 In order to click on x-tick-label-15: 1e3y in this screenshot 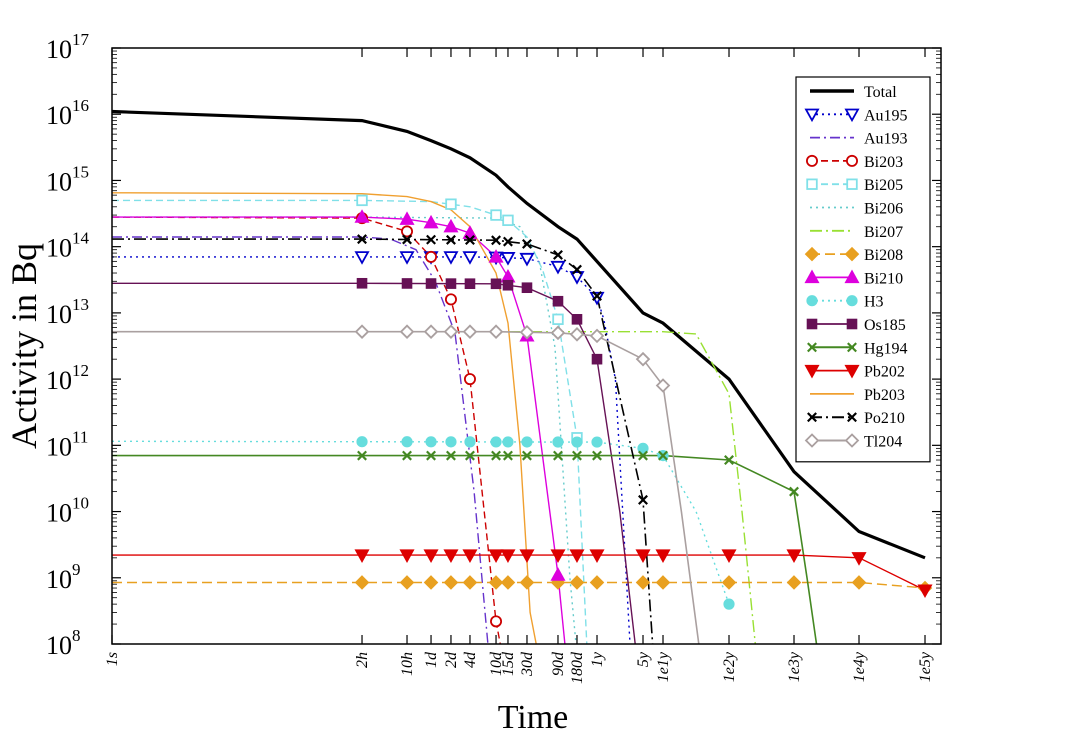, I will do `click(794, 666)`.